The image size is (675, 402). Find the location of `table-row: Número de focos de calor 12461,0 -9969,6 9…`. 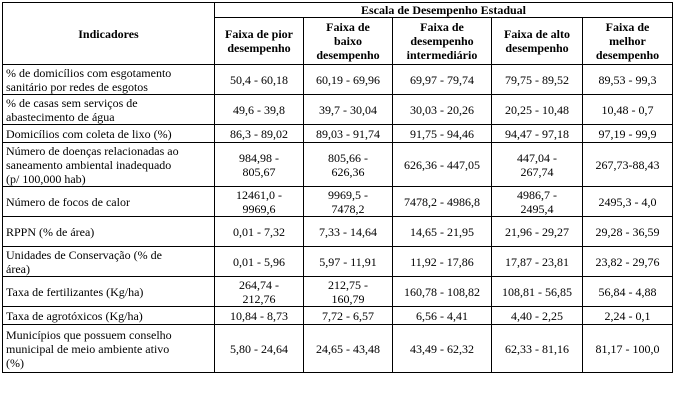

table-row: Número de focos de calor 12461,0 -9969,6 9… is located at coordinates (337, 201).